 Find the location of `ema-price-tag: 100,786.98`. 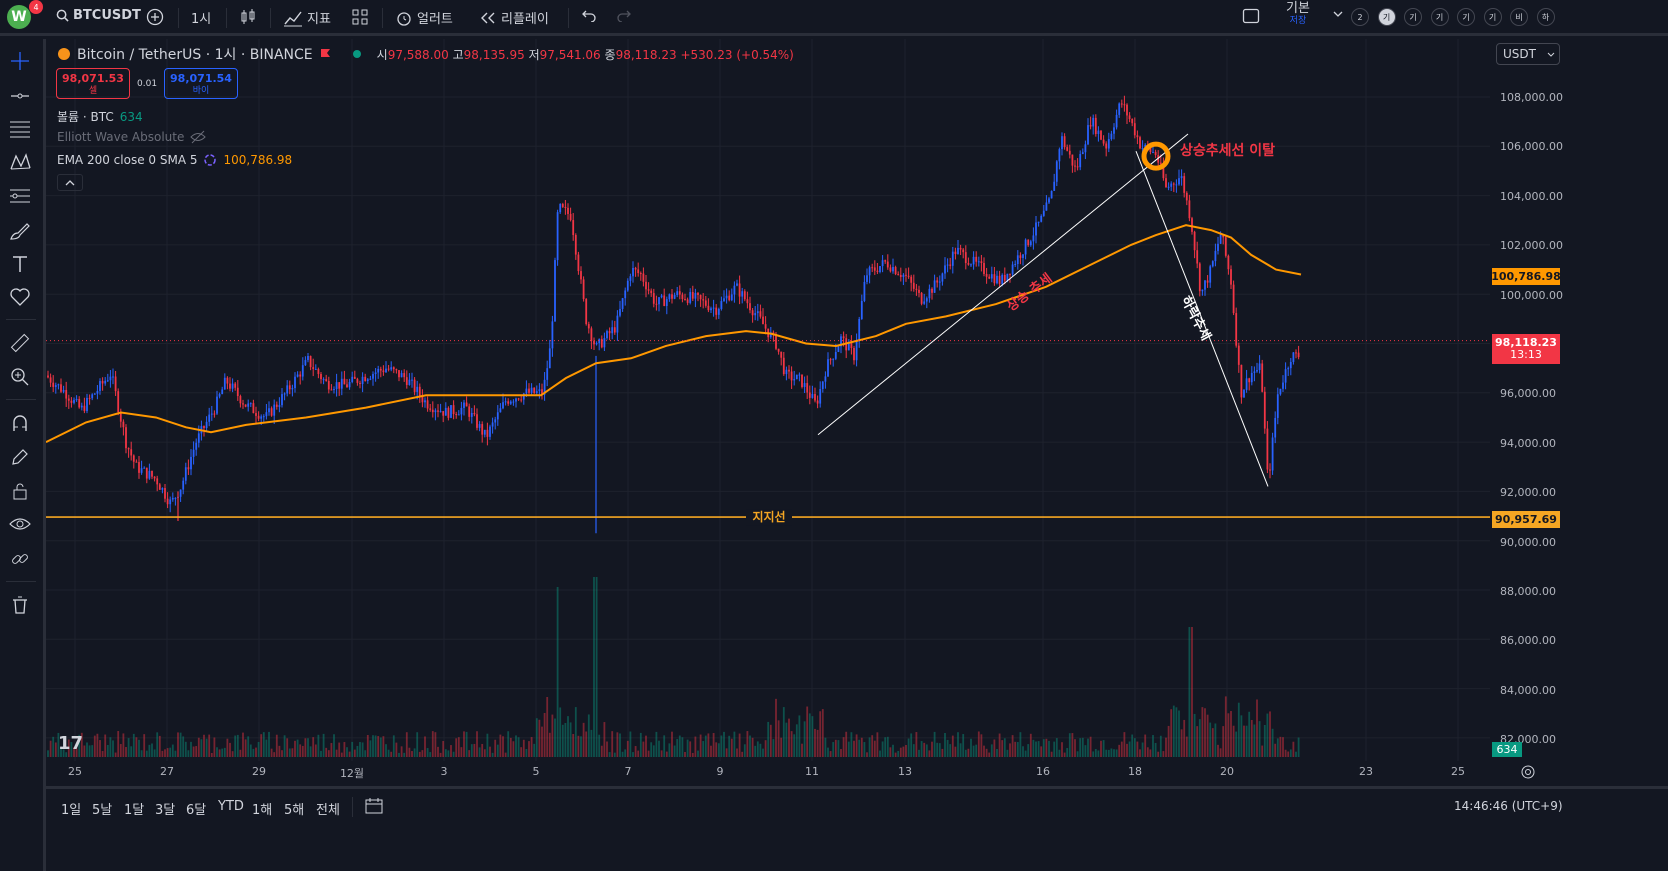

ema-price-tag: 100,786.98 is located at coordinates (1526, 276).